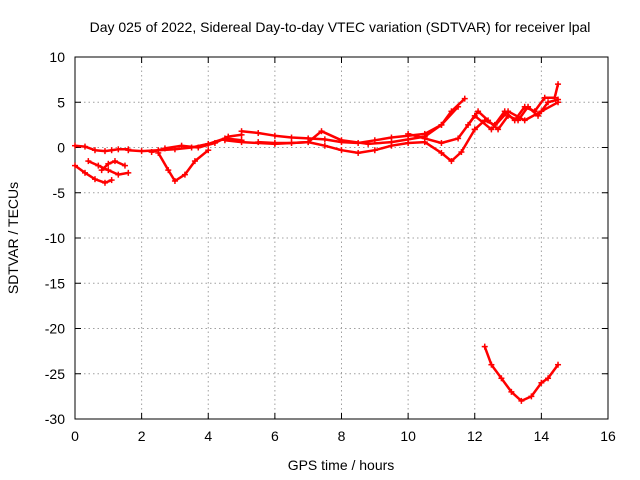 The width and height of the screenshot is (640, 480). I want to click on y-tick-label: -5, so click(59, 193).